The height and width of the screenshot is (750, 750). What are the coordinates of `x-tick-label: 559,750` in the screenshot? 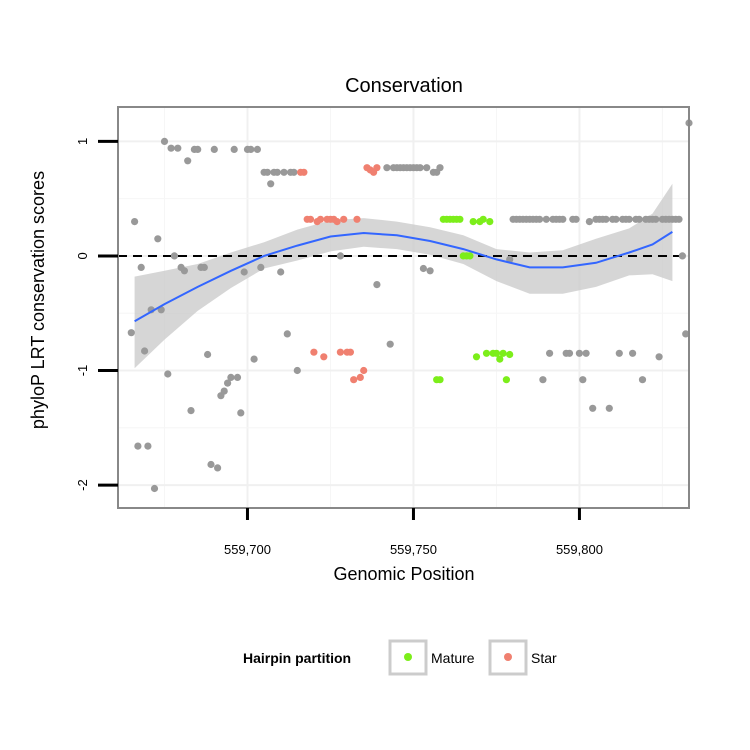 It's located at (413, 549).